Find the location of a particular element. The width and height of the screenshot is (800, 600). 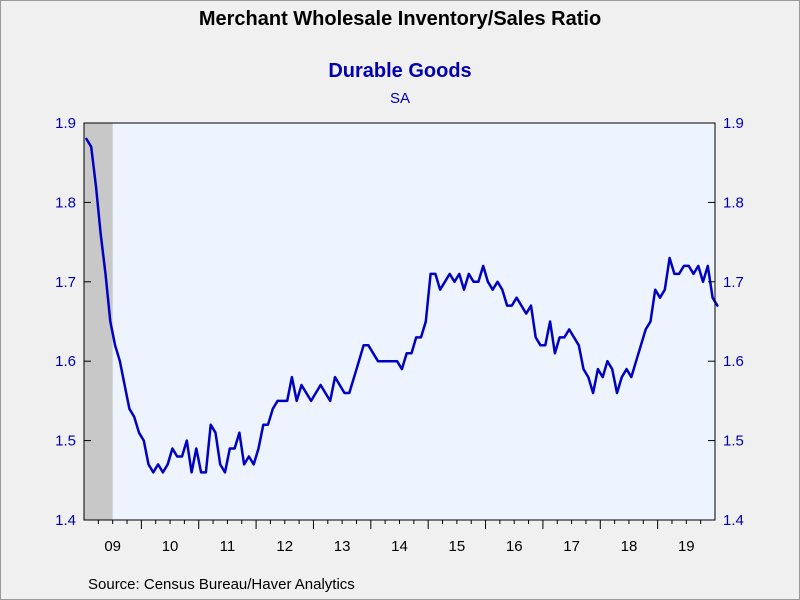

x-tick-label: 17 is located at coordinates (571, 546).